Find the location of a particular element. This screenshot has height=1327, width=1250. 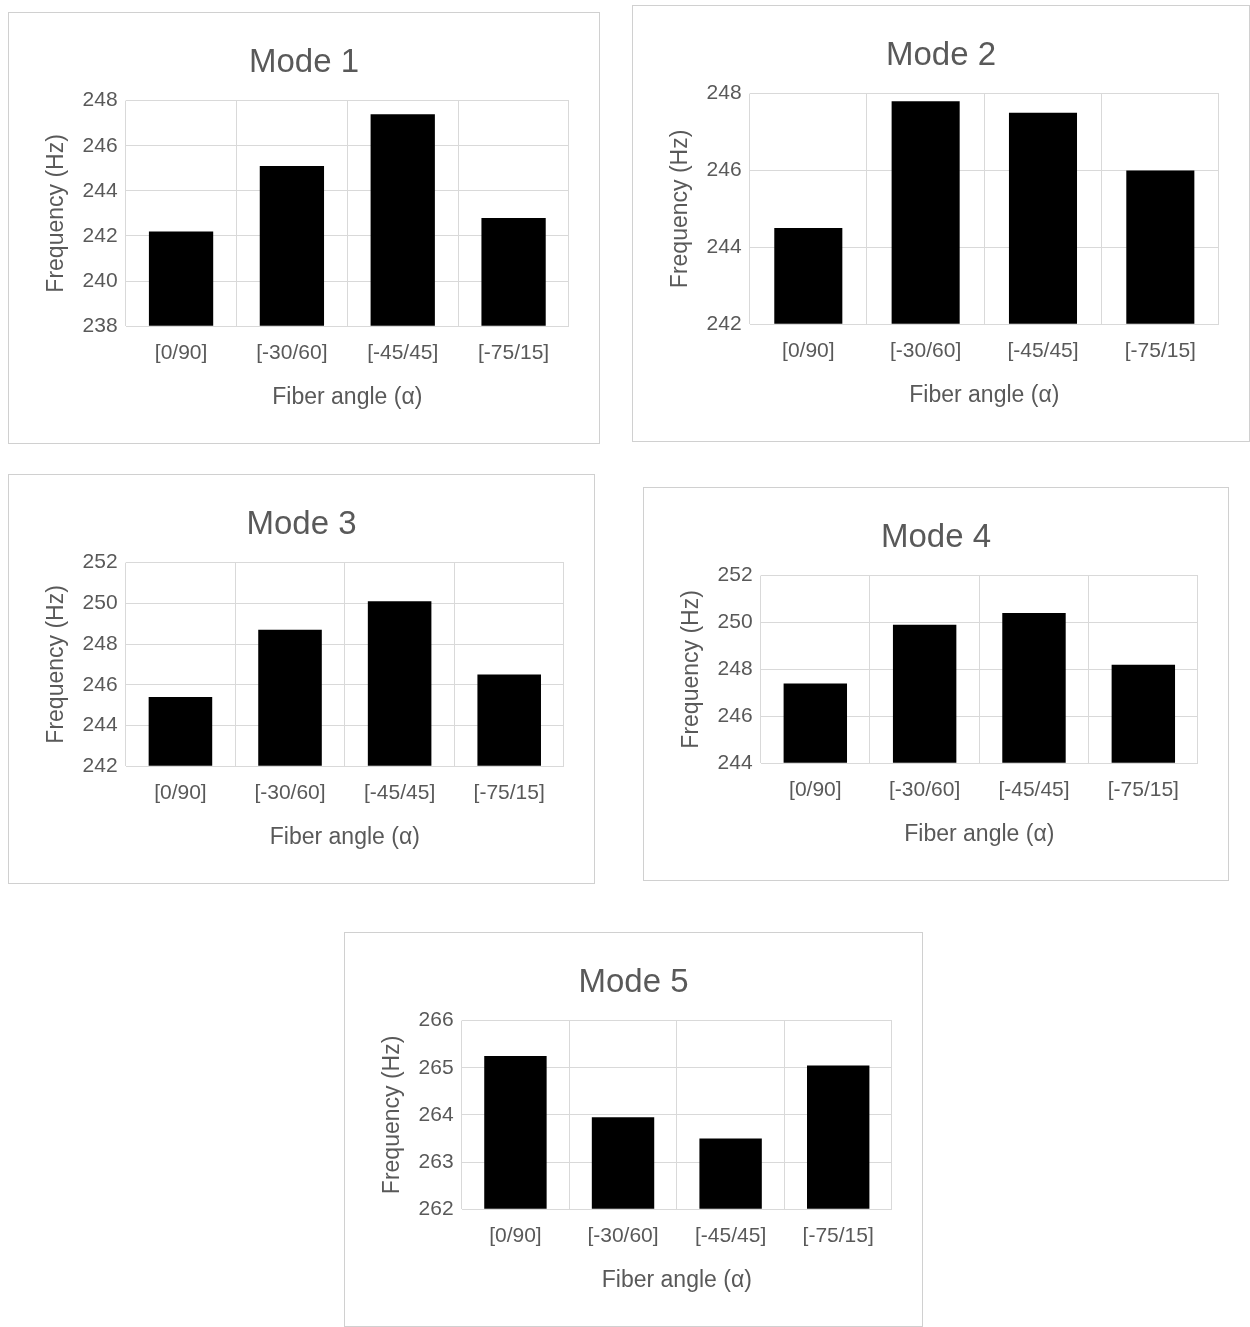

y-tick-label: 240 is located at coordinates (100, 279).